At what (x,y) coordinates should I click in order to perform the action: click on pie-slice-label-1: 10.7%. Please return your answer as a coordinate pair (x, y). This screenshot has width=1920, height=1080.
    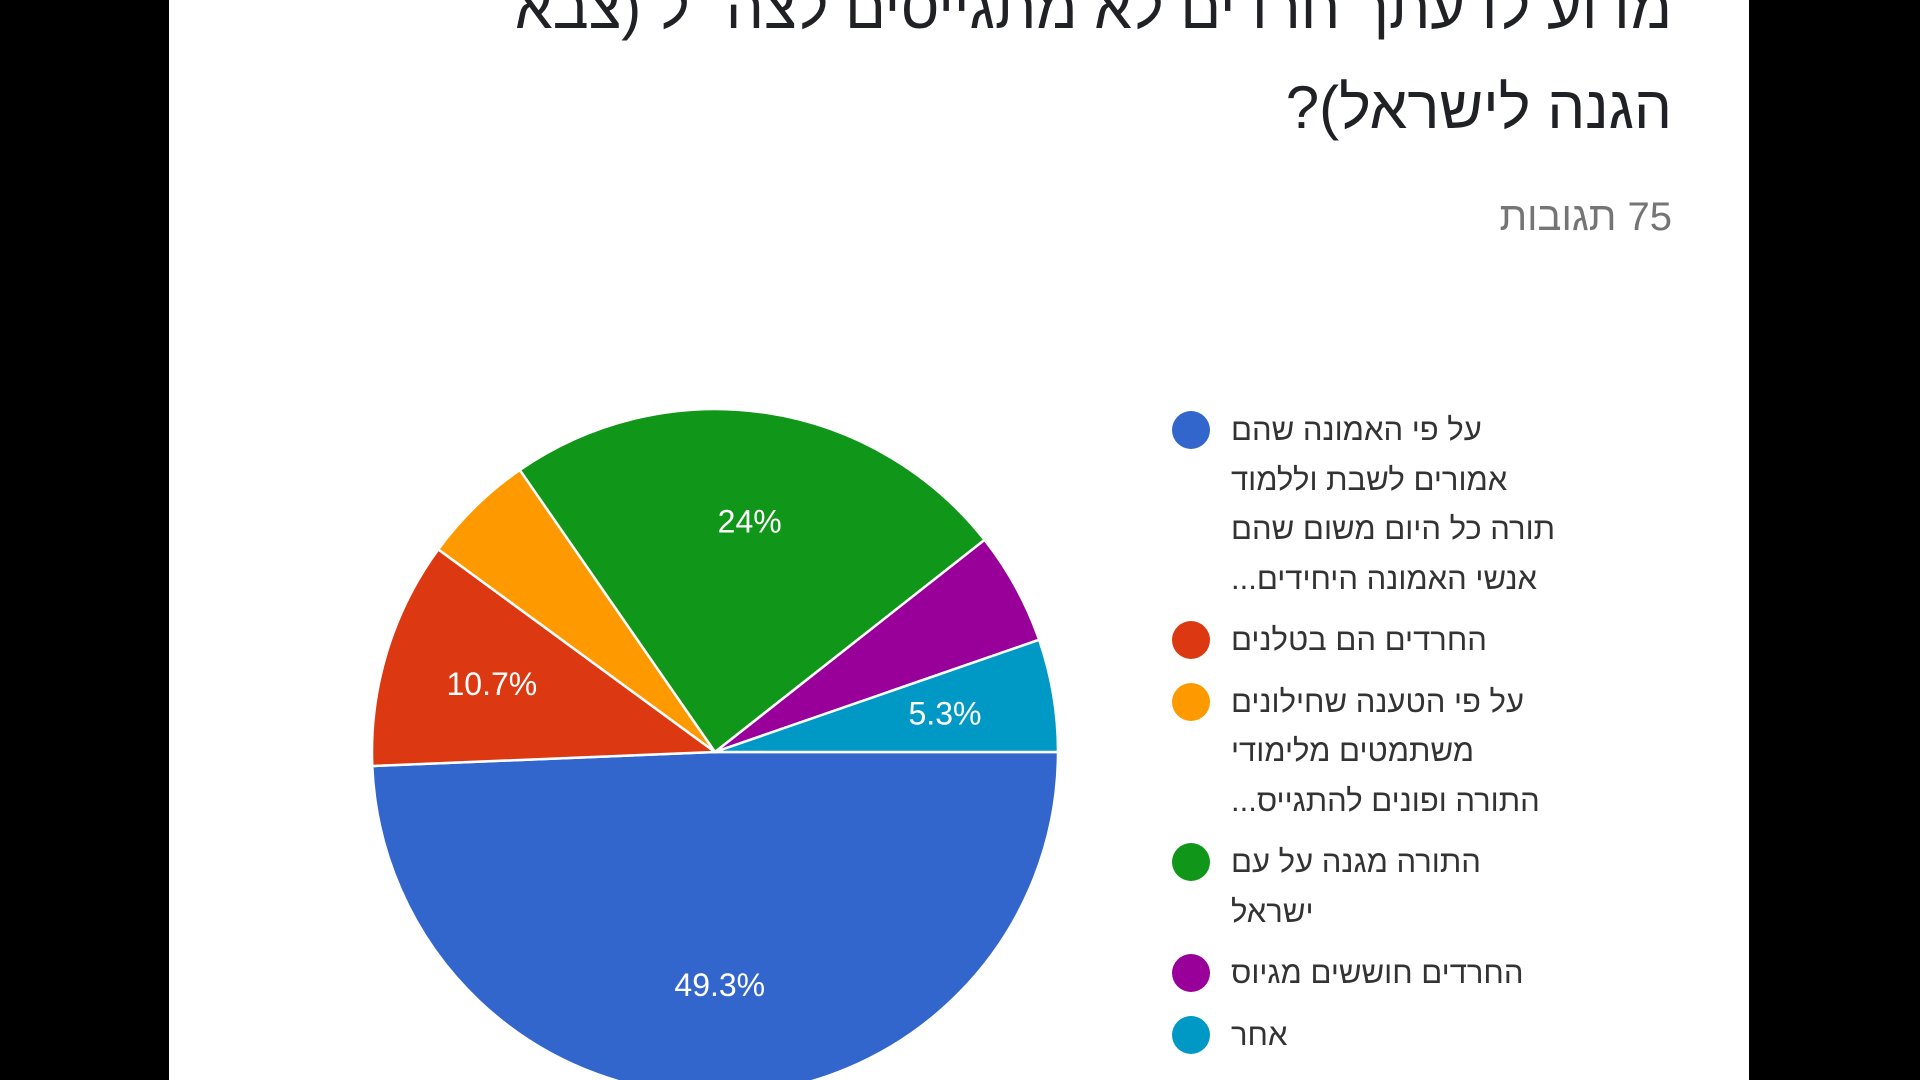
    Looking at the image, I should click on (492, 684).